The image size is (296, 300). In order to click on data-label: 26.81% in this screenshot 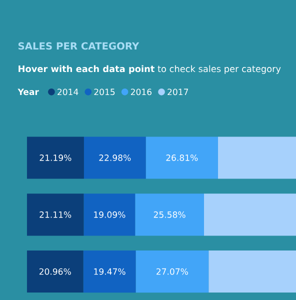, I will do `click(182, 157)`.